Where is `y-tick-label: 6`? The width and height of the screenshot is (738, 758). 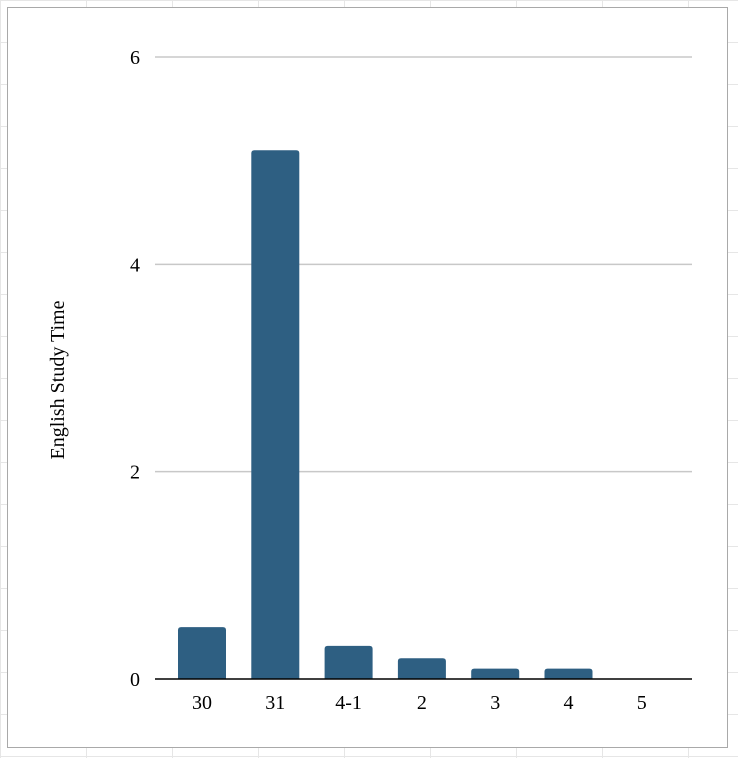
y-tick-label: 6 is located at coordinates (135, 58).